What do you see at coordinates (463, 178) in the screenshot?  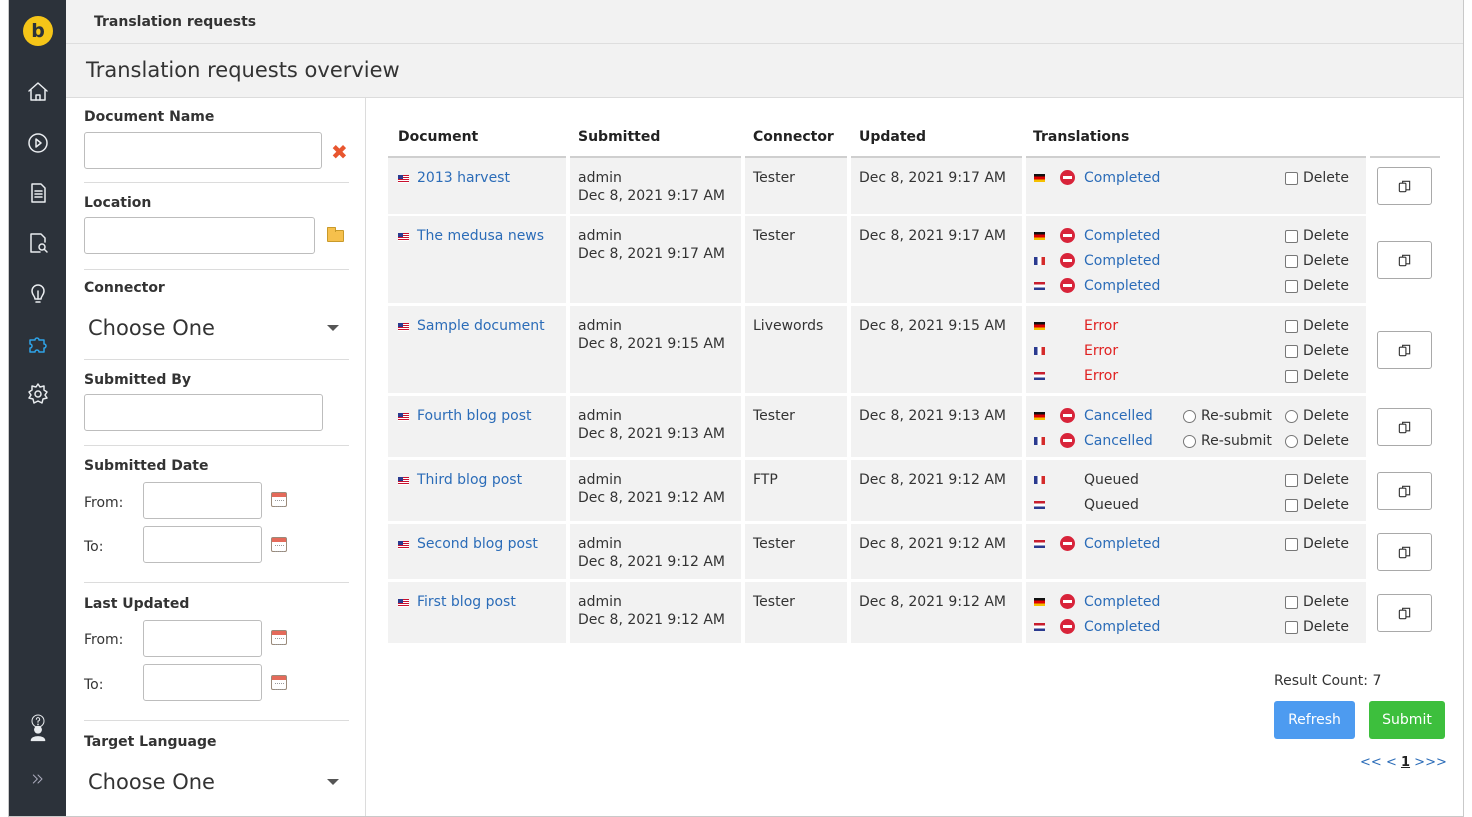 I see `document-link: 2013 harvest` at bounding box center [463, 178].